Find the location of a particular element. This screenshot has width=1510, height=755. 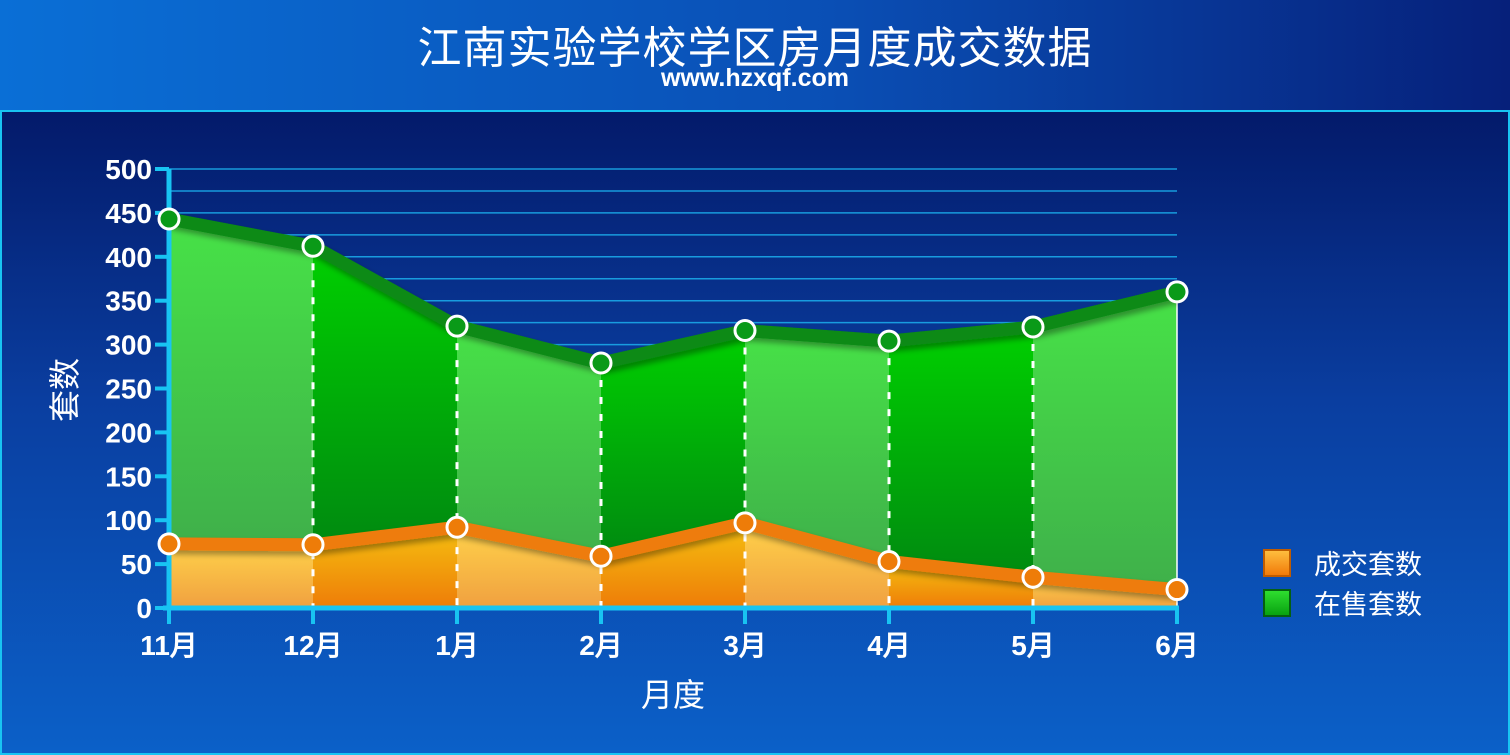

y-tick-label: 450 is located at coordinates (128, 213).